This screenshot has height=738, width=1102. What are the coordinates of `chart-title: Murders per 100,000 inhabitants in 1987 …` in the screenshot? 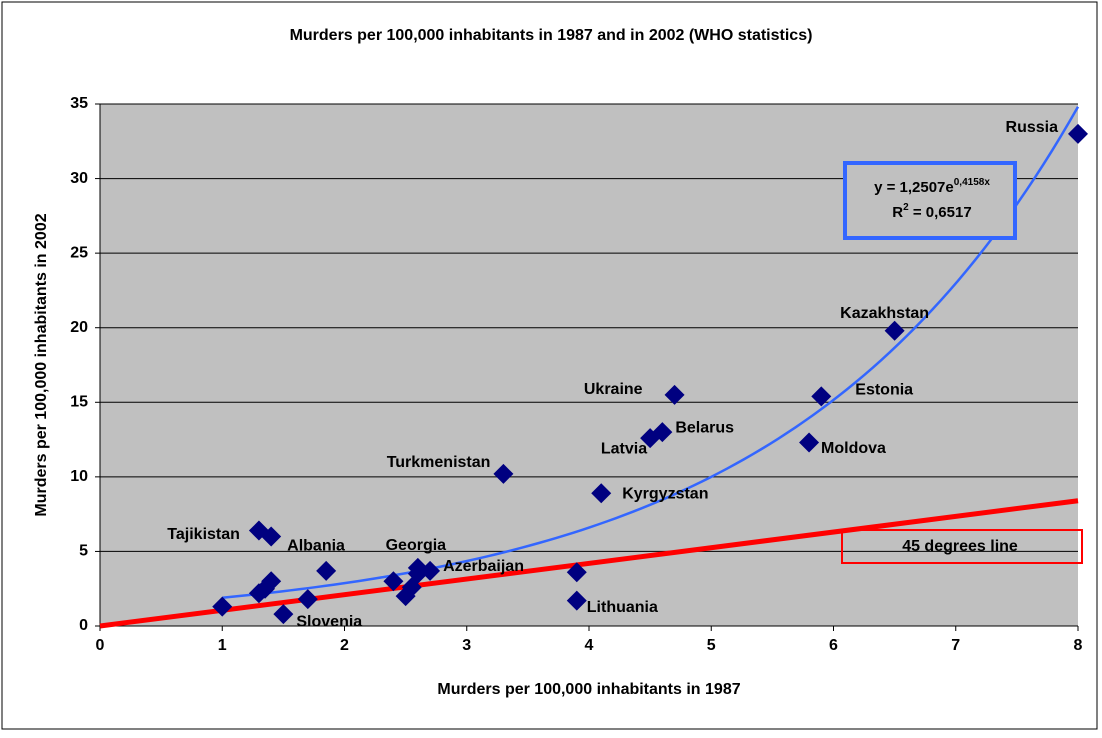 It's located at (551, 35).